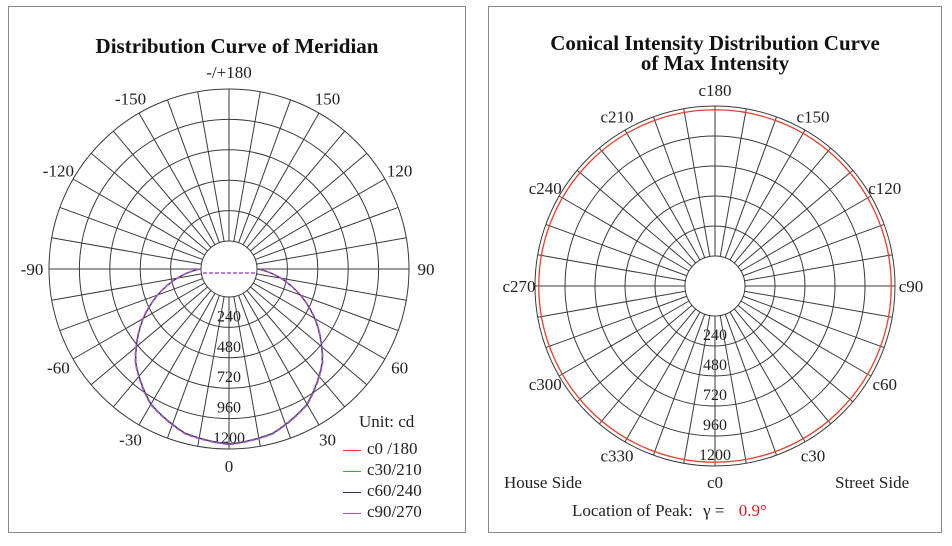 The image size is (952, 546). What do you see at coordinates (616, 116) in the screenshot?
I see `conical-angle-tick-label: c210` at bounding box center [616, 116].